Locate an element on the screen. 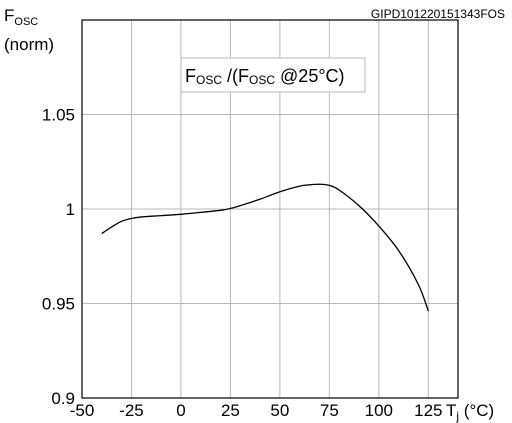 Image resolution: width=512 pixels, height=423 pixels. x-tick-label: 75 is located at coordinates (329, 410).